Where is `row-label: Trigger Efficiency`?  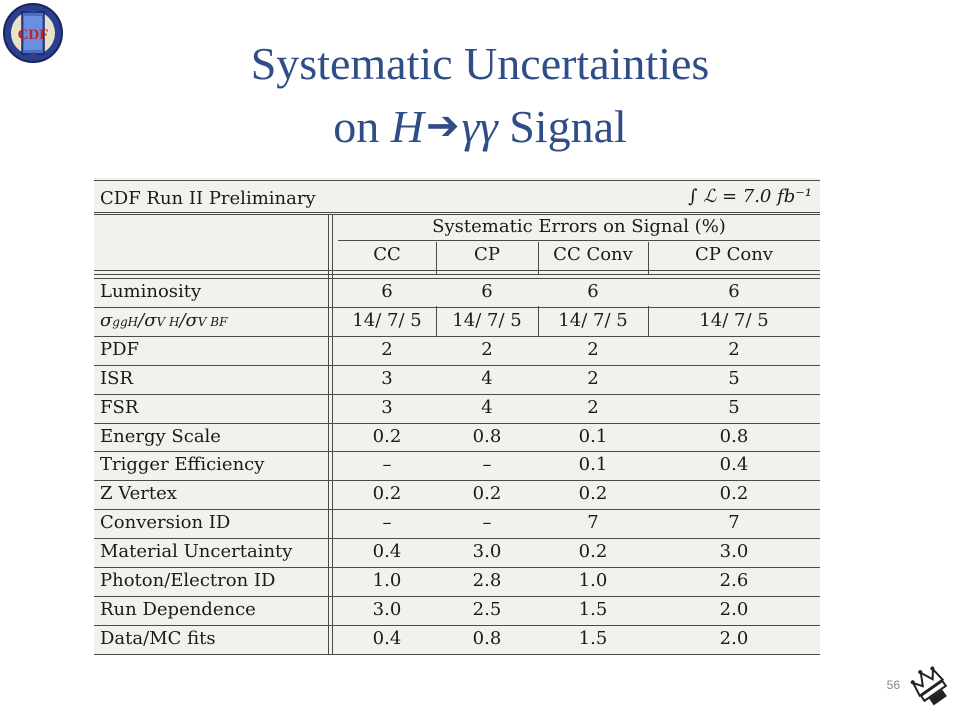 row-label: Trigger Efficiency is located at coordinates (182, 465).